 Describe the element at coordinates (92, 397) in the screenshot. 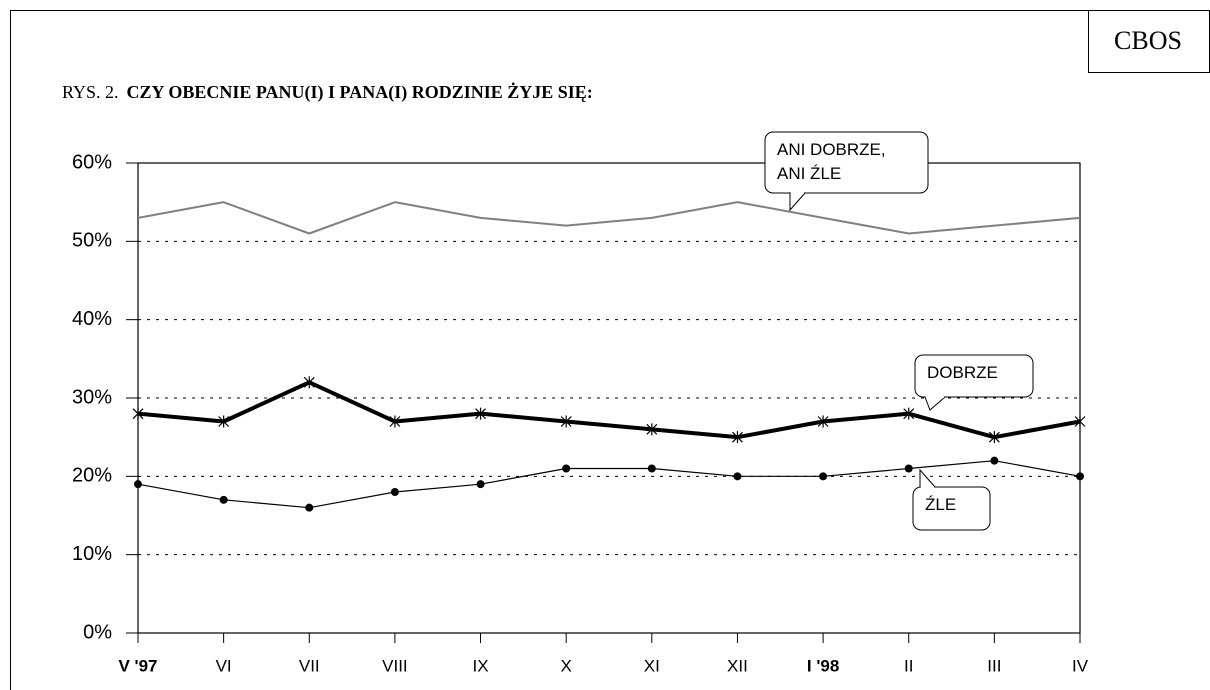

I see `y-tick-label: 30%` at that location.